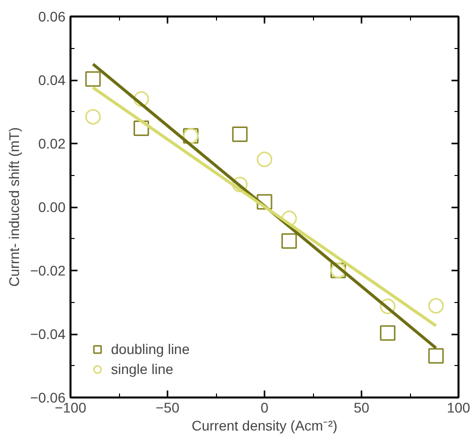 The image size is (474, 447). I want to click on y-tick-label: 0.04, so click(52, 80).